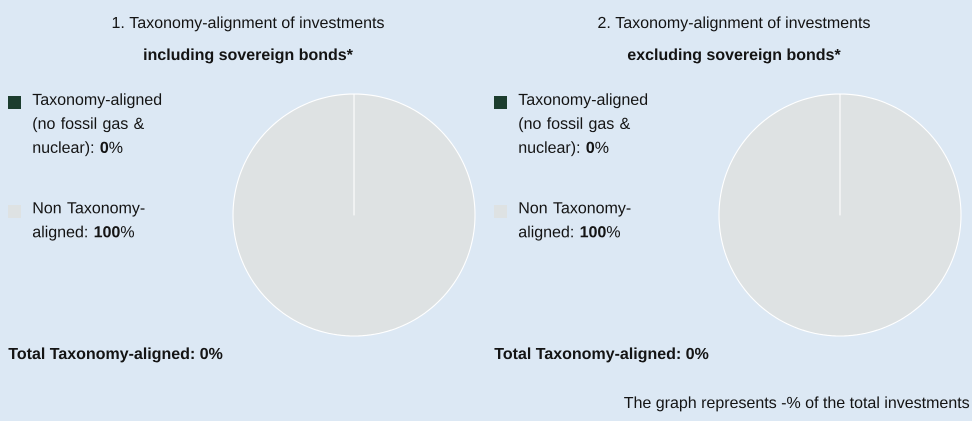  Describe the element at coordinates (248, 56) in the screenshot. I see `chart-subtitle: including sovereign bonds*` at that location.